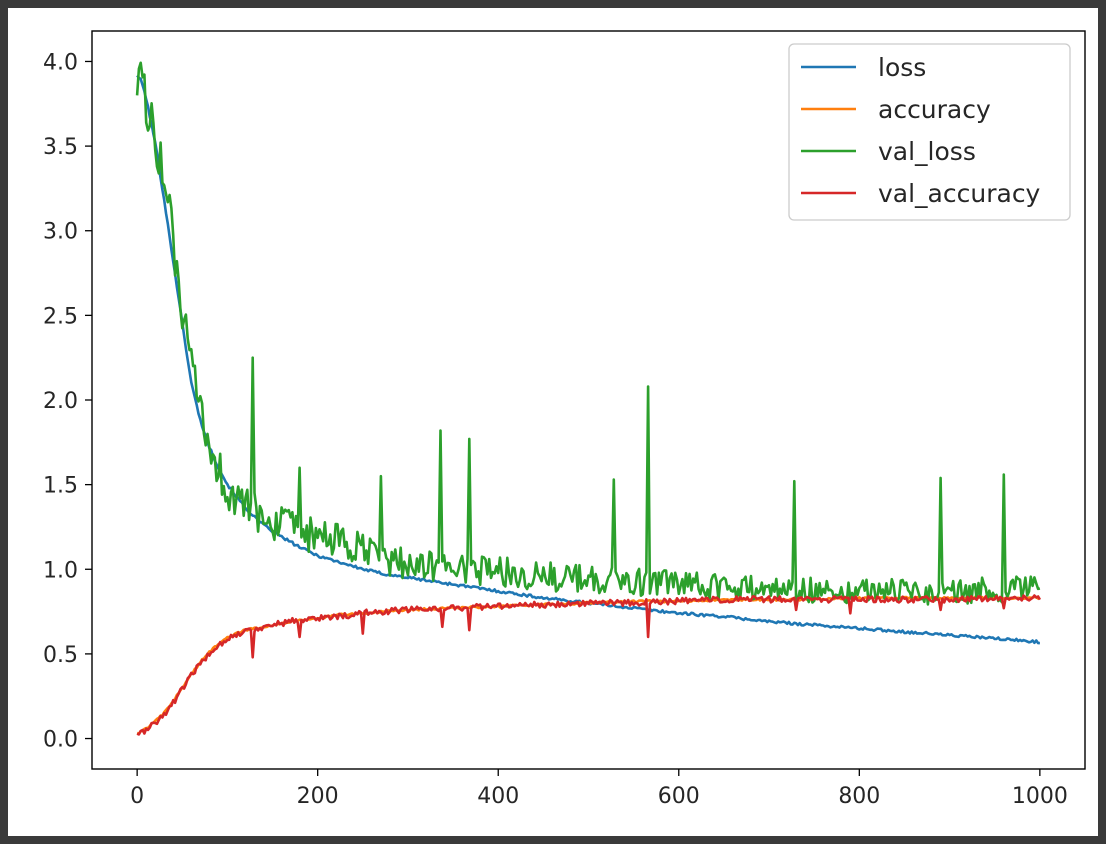 Image resolution: width=1106 pixels, height=844 pixels. What do you see at coordinates (589, 665) in the screenshot?
I see `series-line-val-accuracy` at bounding box center [589, 665].